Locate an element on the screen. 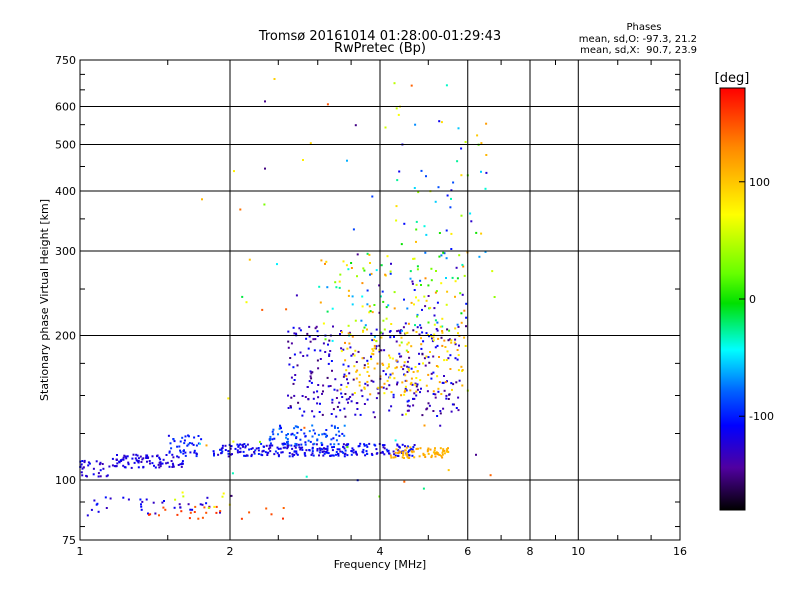  colorbar-ticks: 100 0 -100 is located at coordinates (756, 299).